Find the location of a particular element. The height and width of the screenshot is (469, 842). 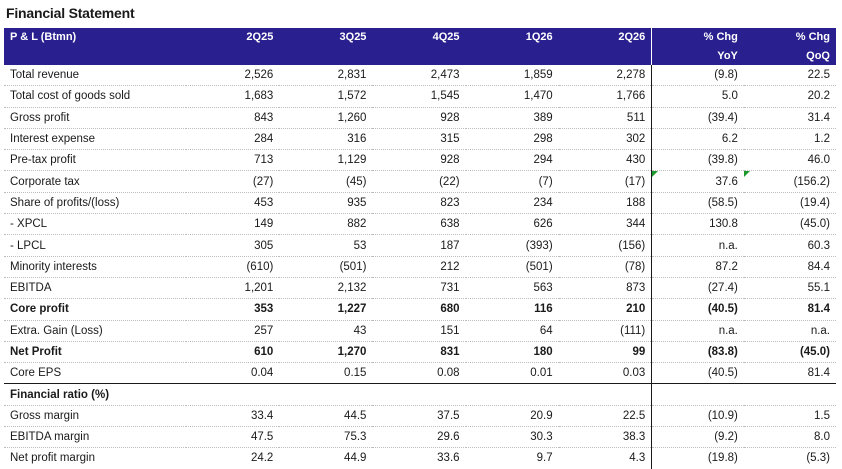

period-value: 713 is located at coordinates (233, 160).